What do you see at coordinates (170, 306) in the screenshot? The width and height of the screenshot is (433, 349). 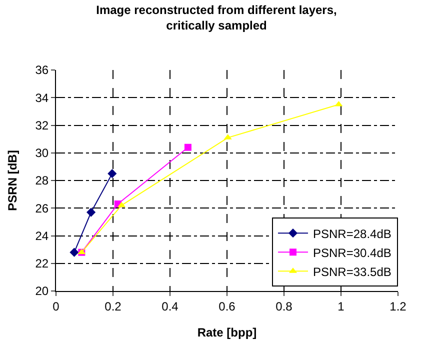 I see `x-tick-label: 0.4` at bounding box center [170, 306].